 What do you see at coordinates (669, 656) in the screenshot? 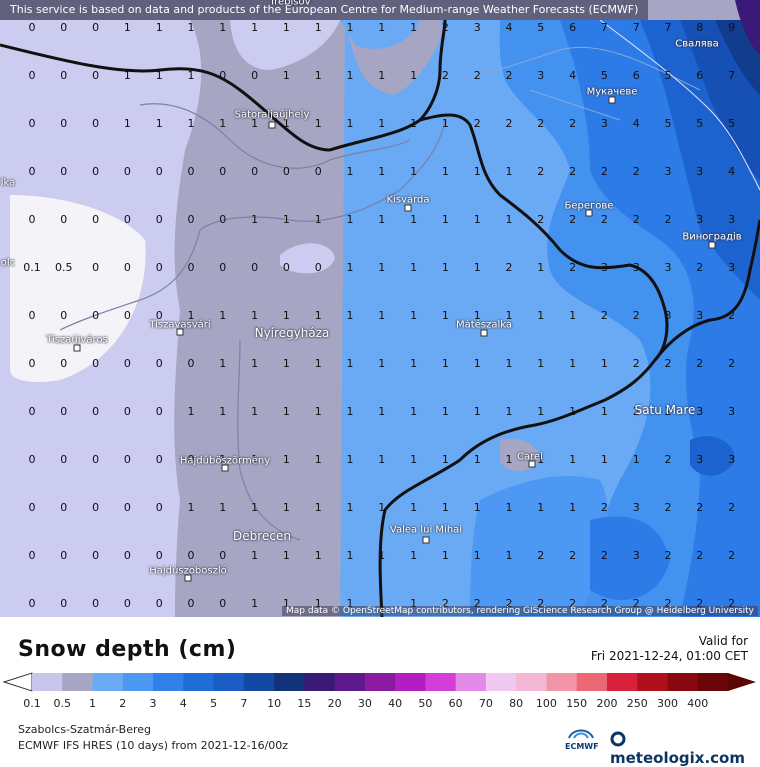
I see `valid-time: Fri 2021-12-24, 01:00 CET` at bounding box center [669, 656].